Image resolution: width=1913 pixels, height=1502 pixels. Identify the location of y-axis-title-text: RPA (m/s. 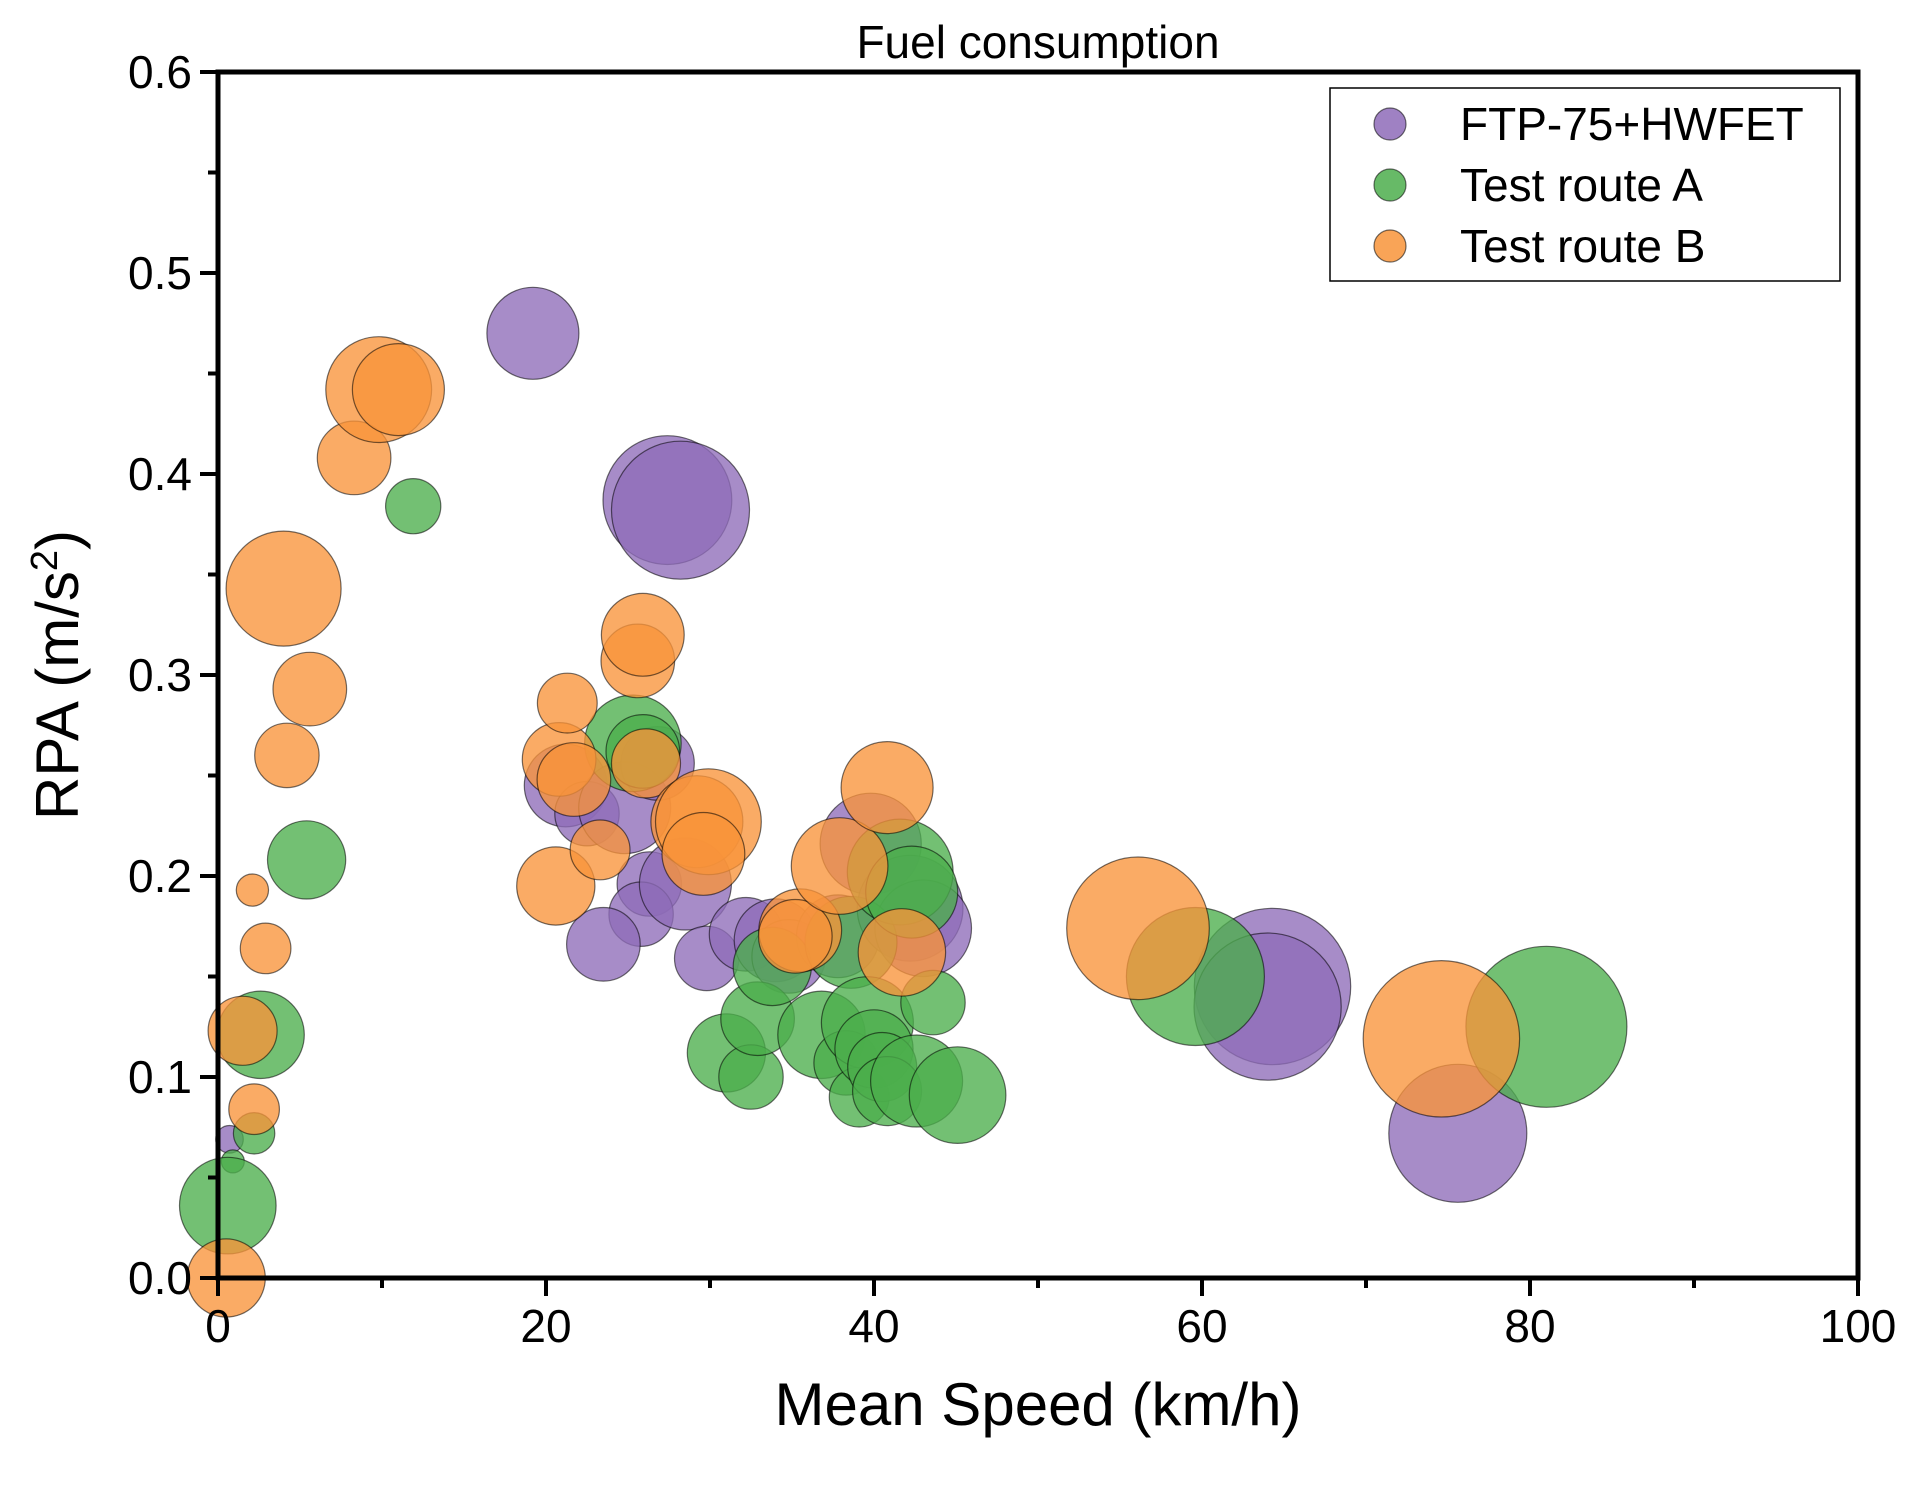
(57, 695).